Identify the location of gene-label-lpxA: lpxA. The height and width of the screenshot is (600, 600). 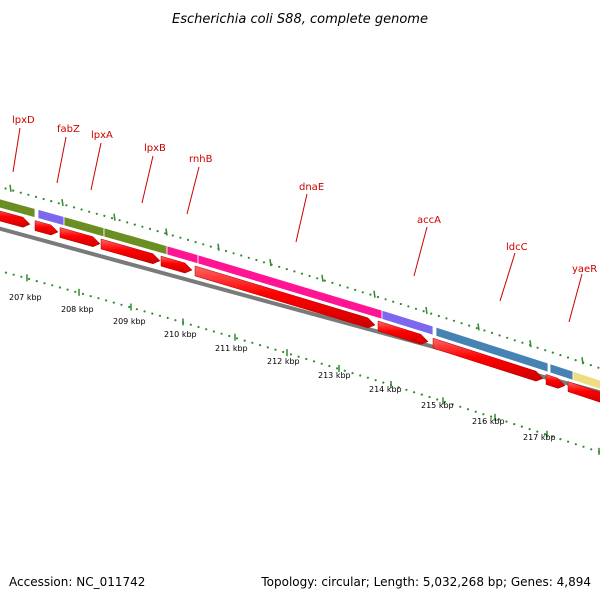
(101, 160).